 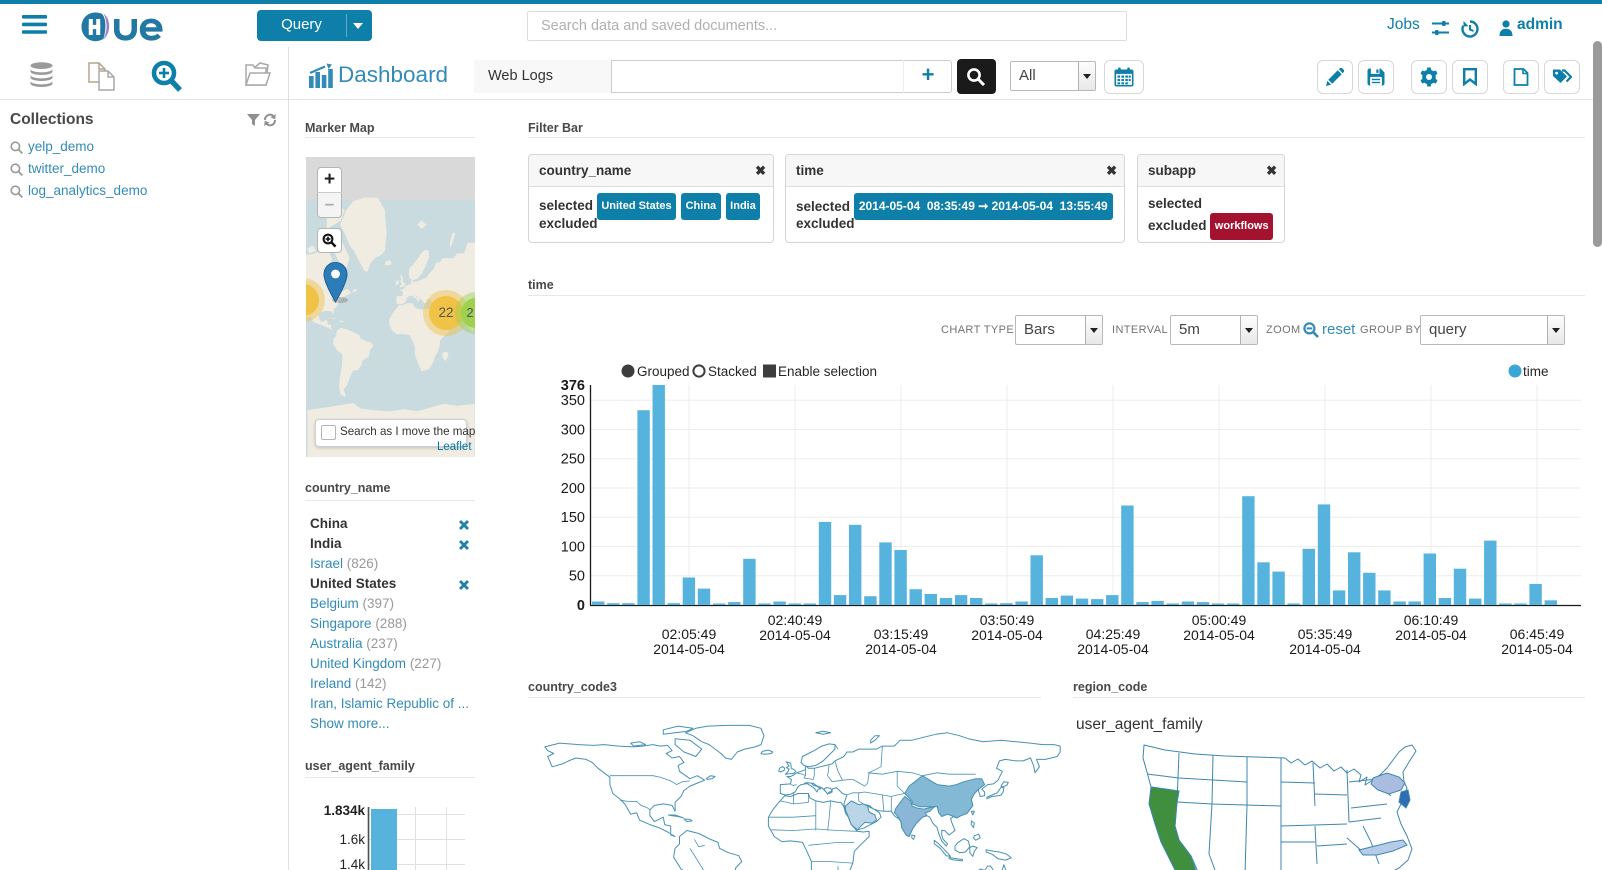 I want to click on svg-text: Stacked, so click(x=732, y=371).